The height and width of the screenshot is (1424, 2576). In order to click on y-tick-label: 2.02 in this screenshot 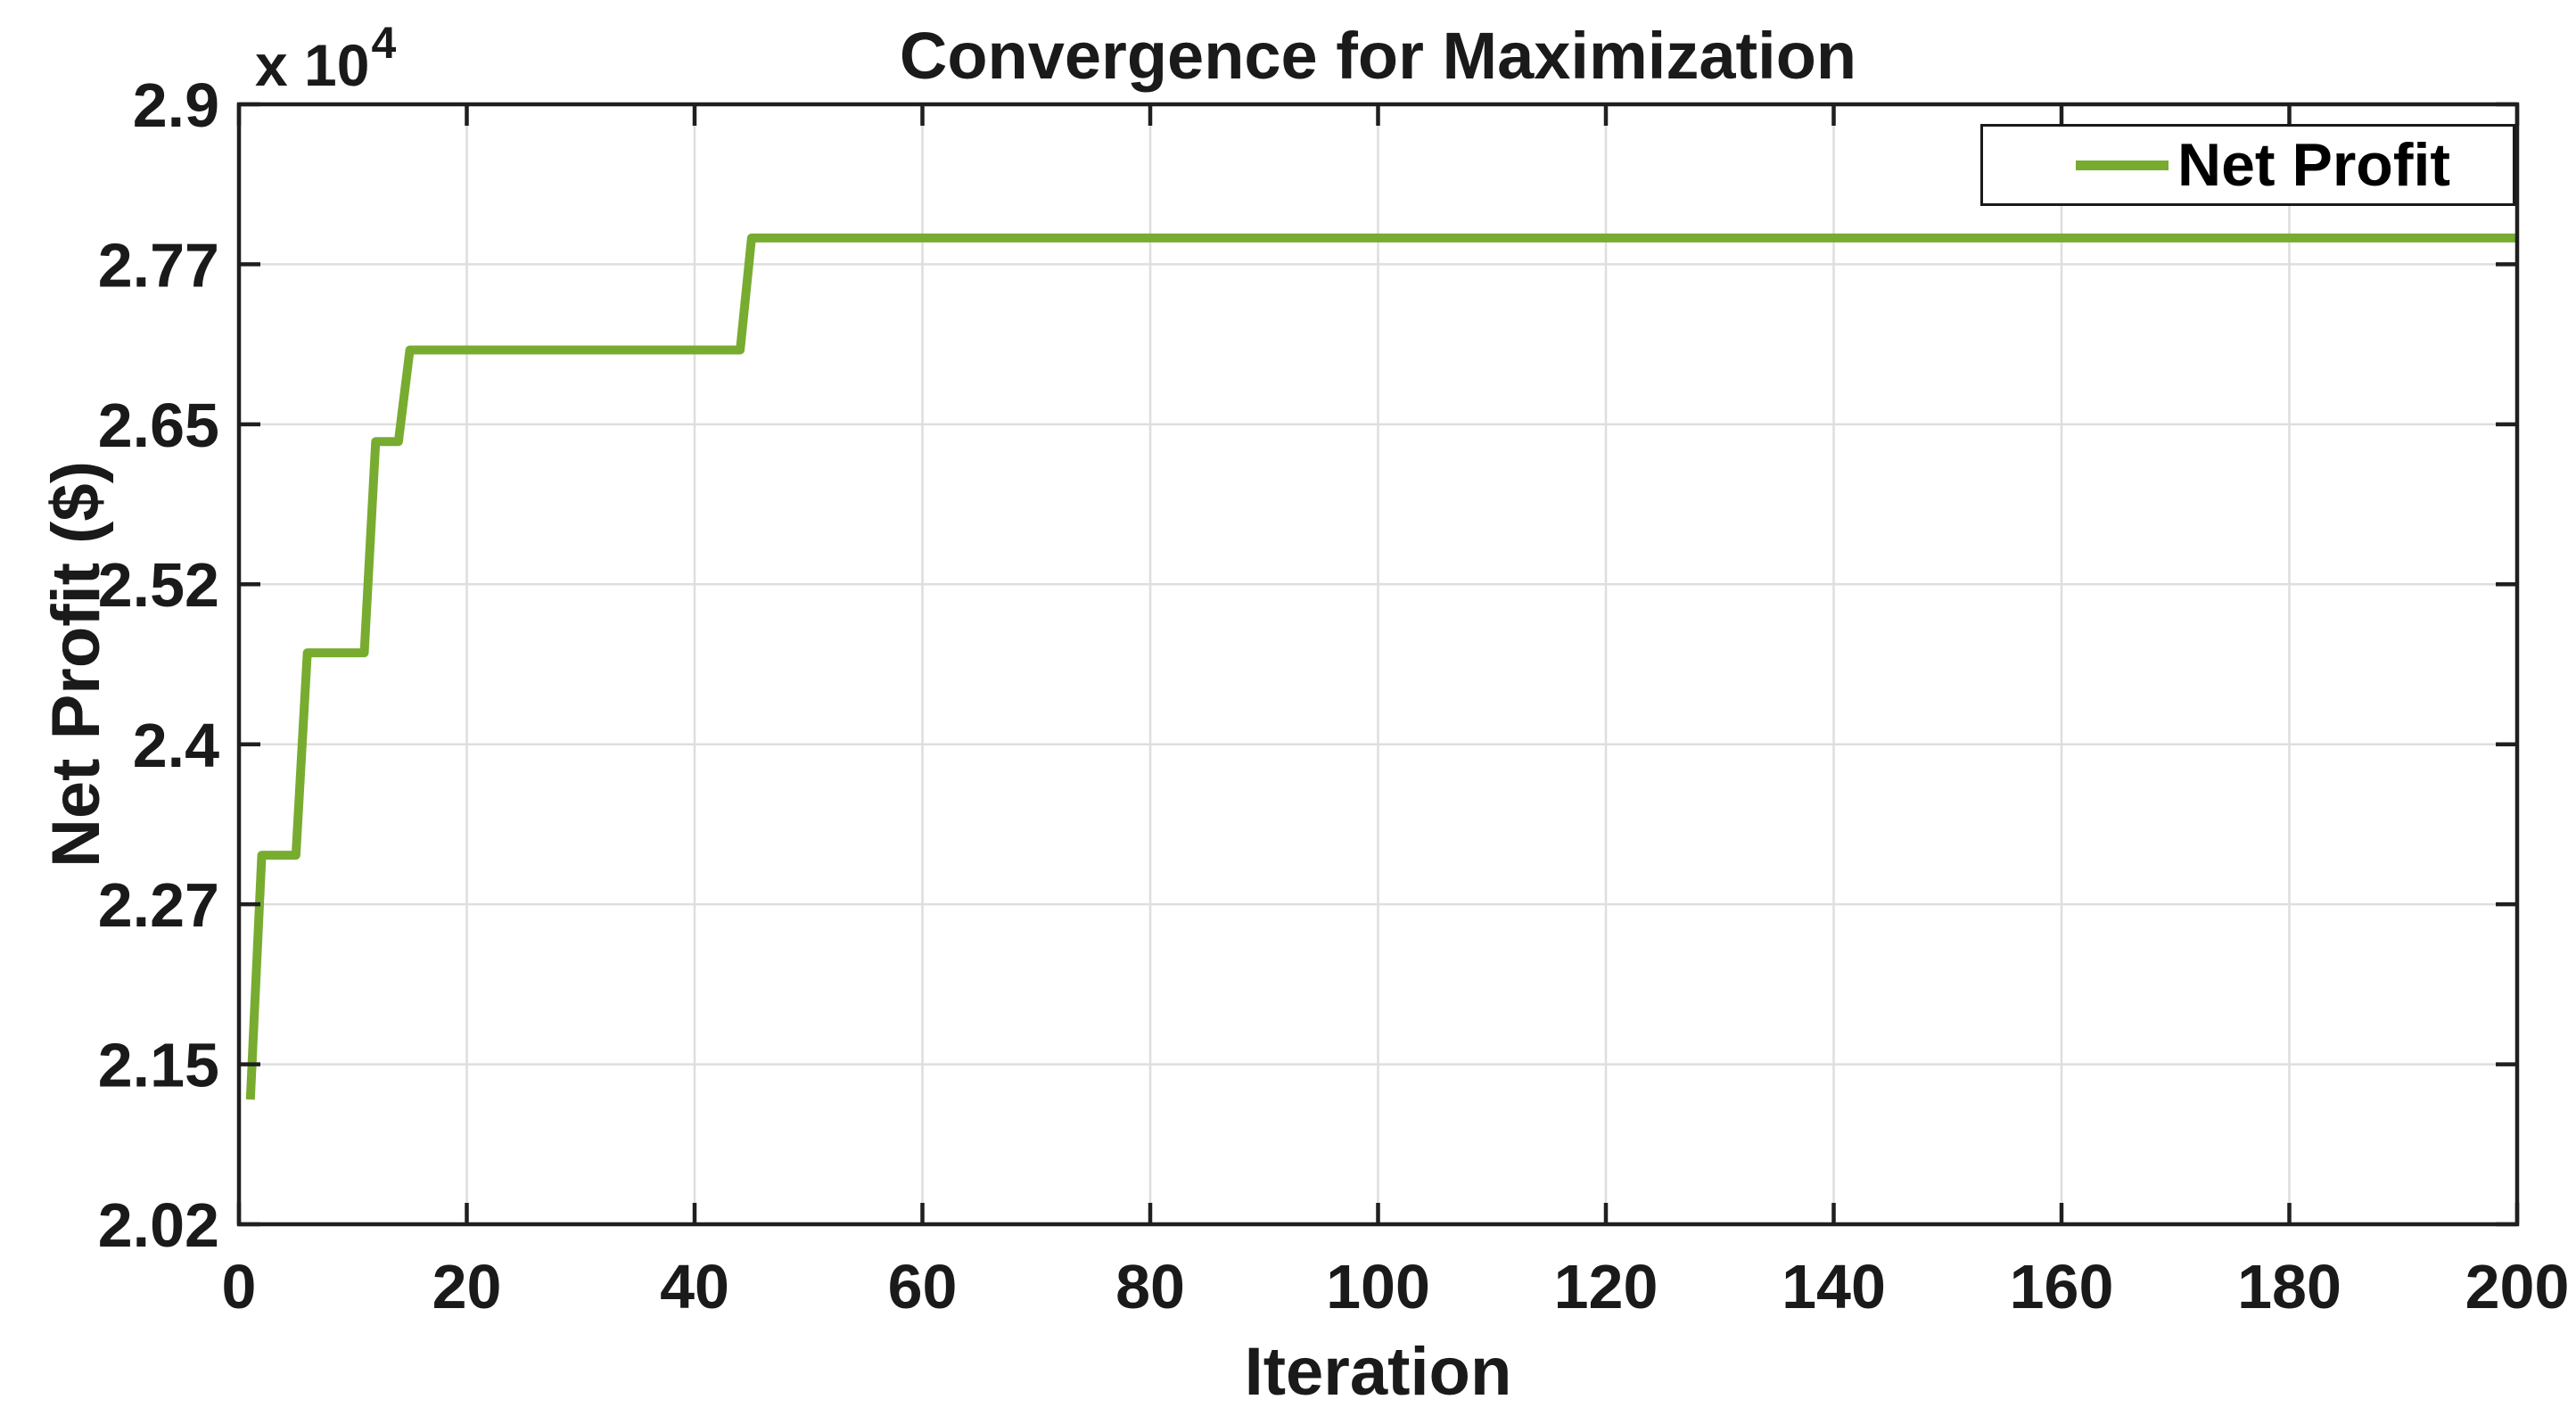, I will do `click(158, 1225)`.